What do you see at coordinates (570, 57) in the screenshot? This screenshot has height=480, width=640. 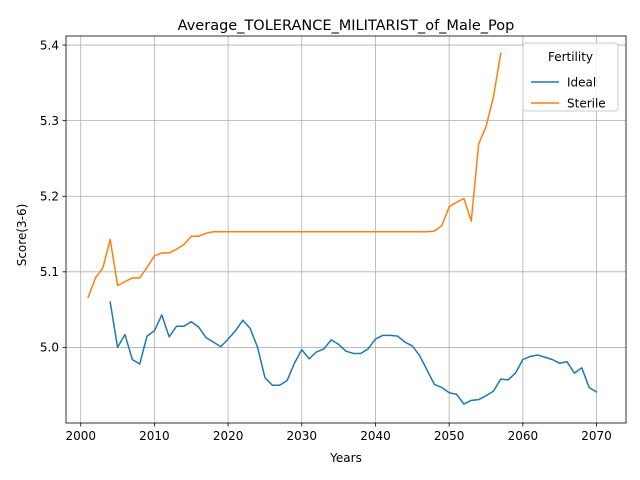 I see `legend-title: Fertility` at bounding box center [570, 57].